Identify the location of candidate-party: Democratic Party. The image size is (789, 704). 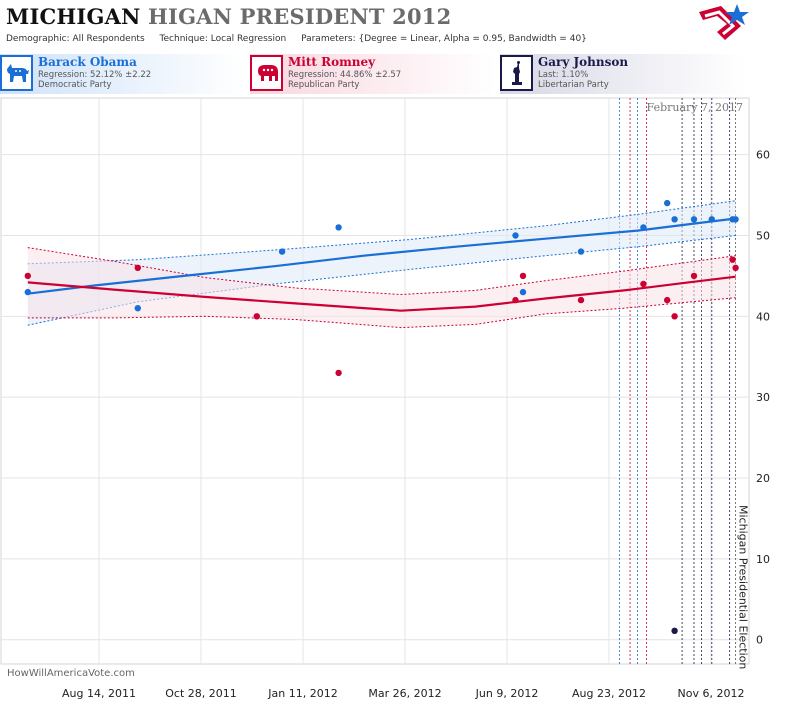
(75, 85).